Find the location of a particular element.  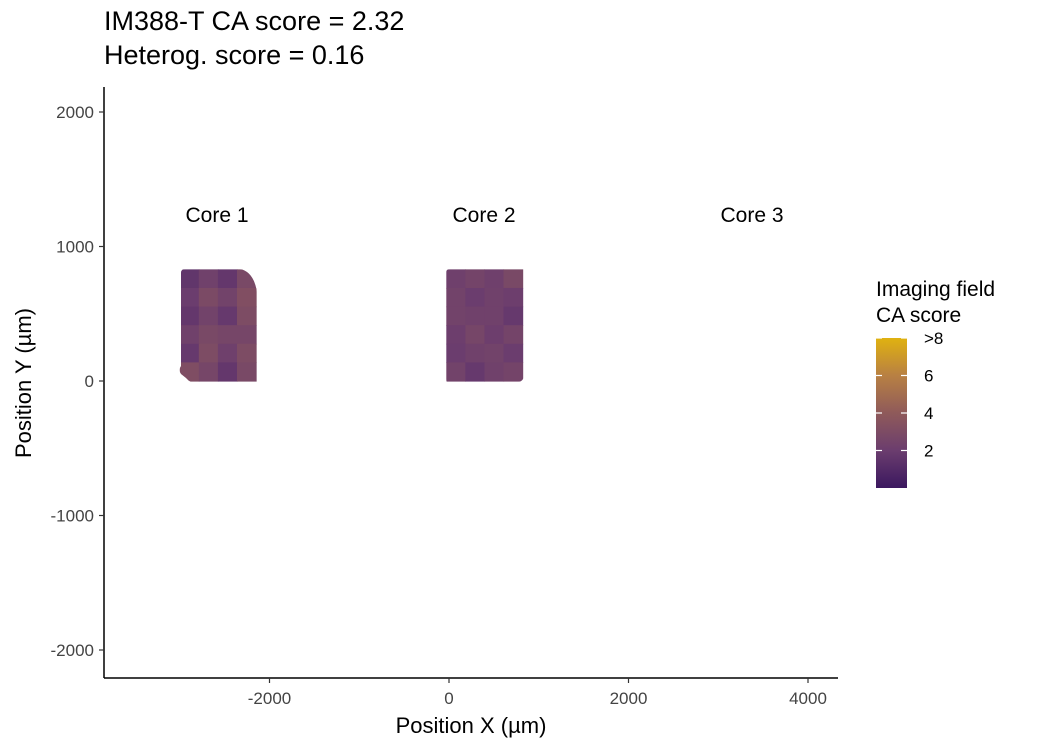

legend-tick-label: >8 is located at coordinates (933, 338).